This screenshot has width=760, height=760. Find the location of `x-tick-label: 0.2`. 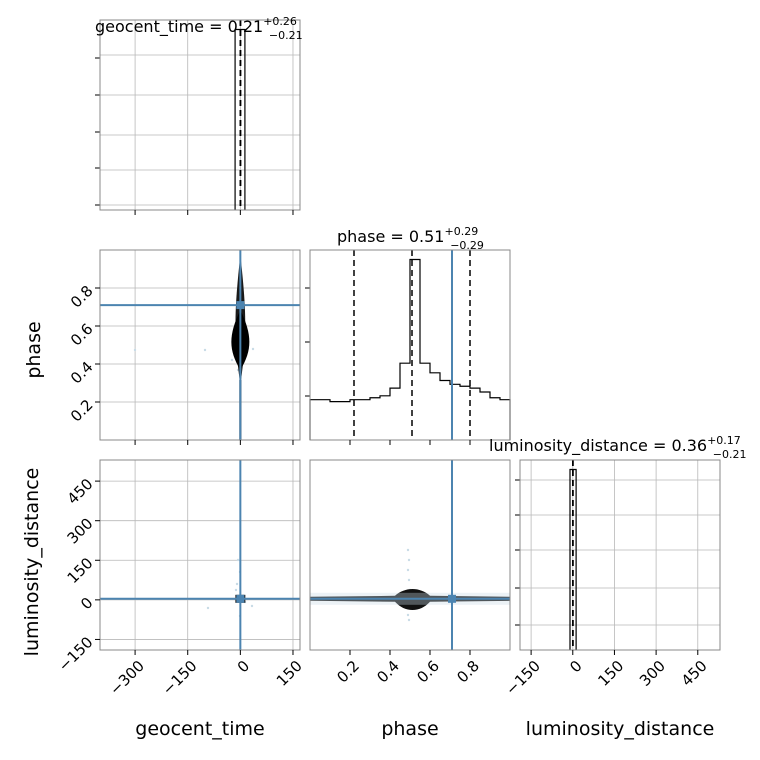

x-tick-label: 0.2 is located at coordinates (348, 672).